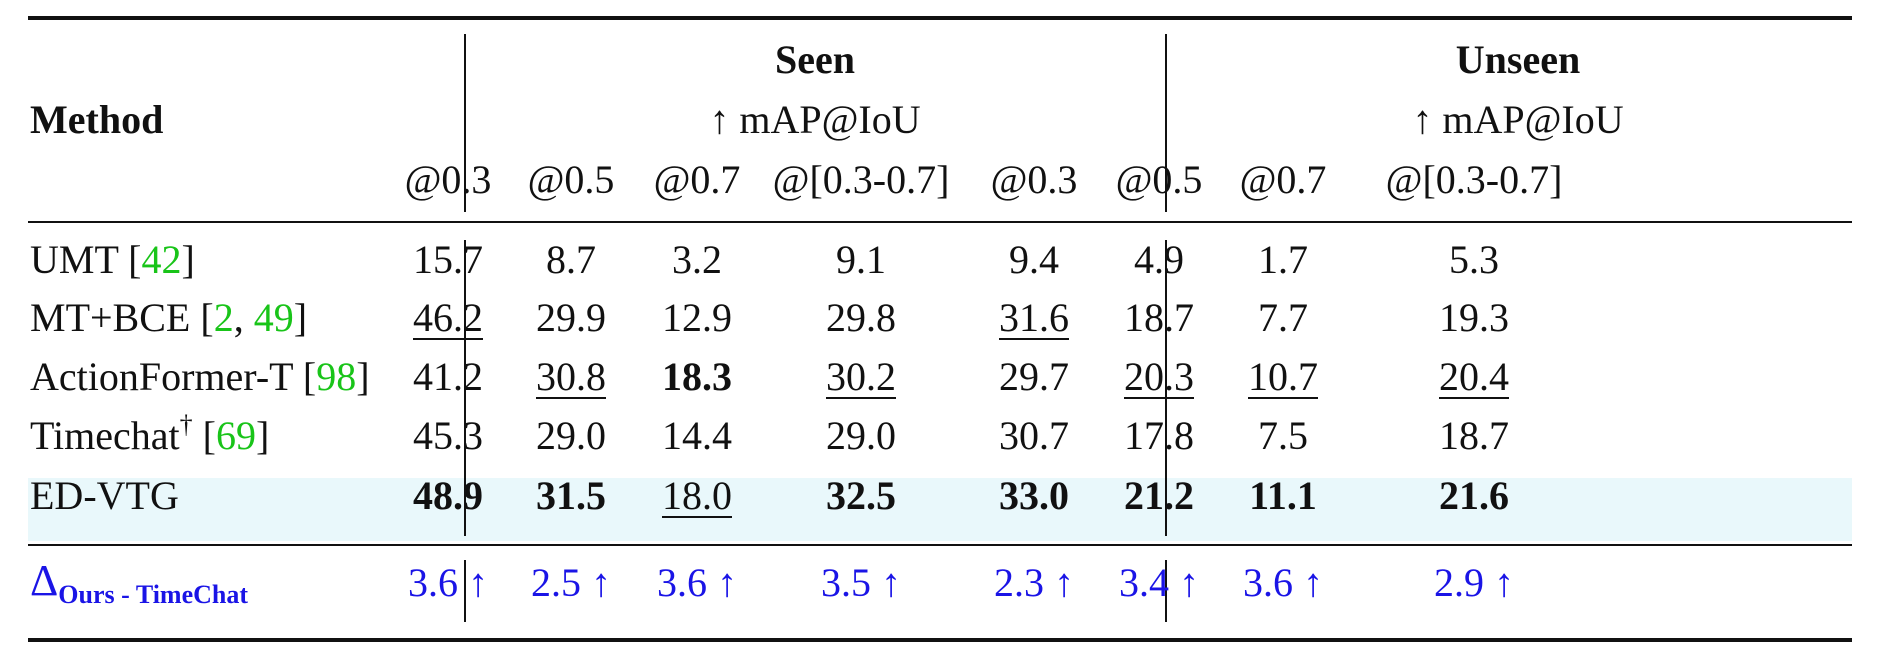 This screenshot has height=646, width=1880. Describe the element at coordinates (861, 259) in the screenshot. I see `table-cell: 9.1` at that location.